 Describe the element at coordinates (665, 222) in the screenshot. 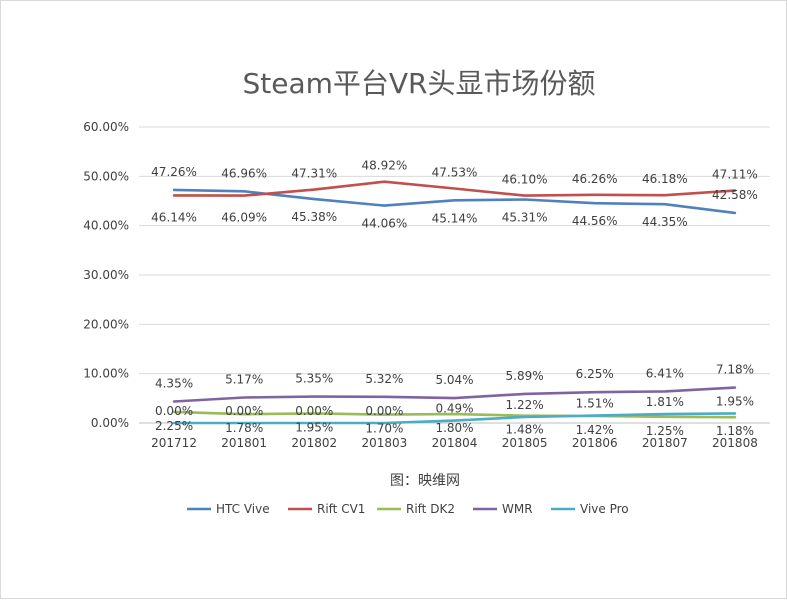

I see `data-label: 44.35%` at that location.